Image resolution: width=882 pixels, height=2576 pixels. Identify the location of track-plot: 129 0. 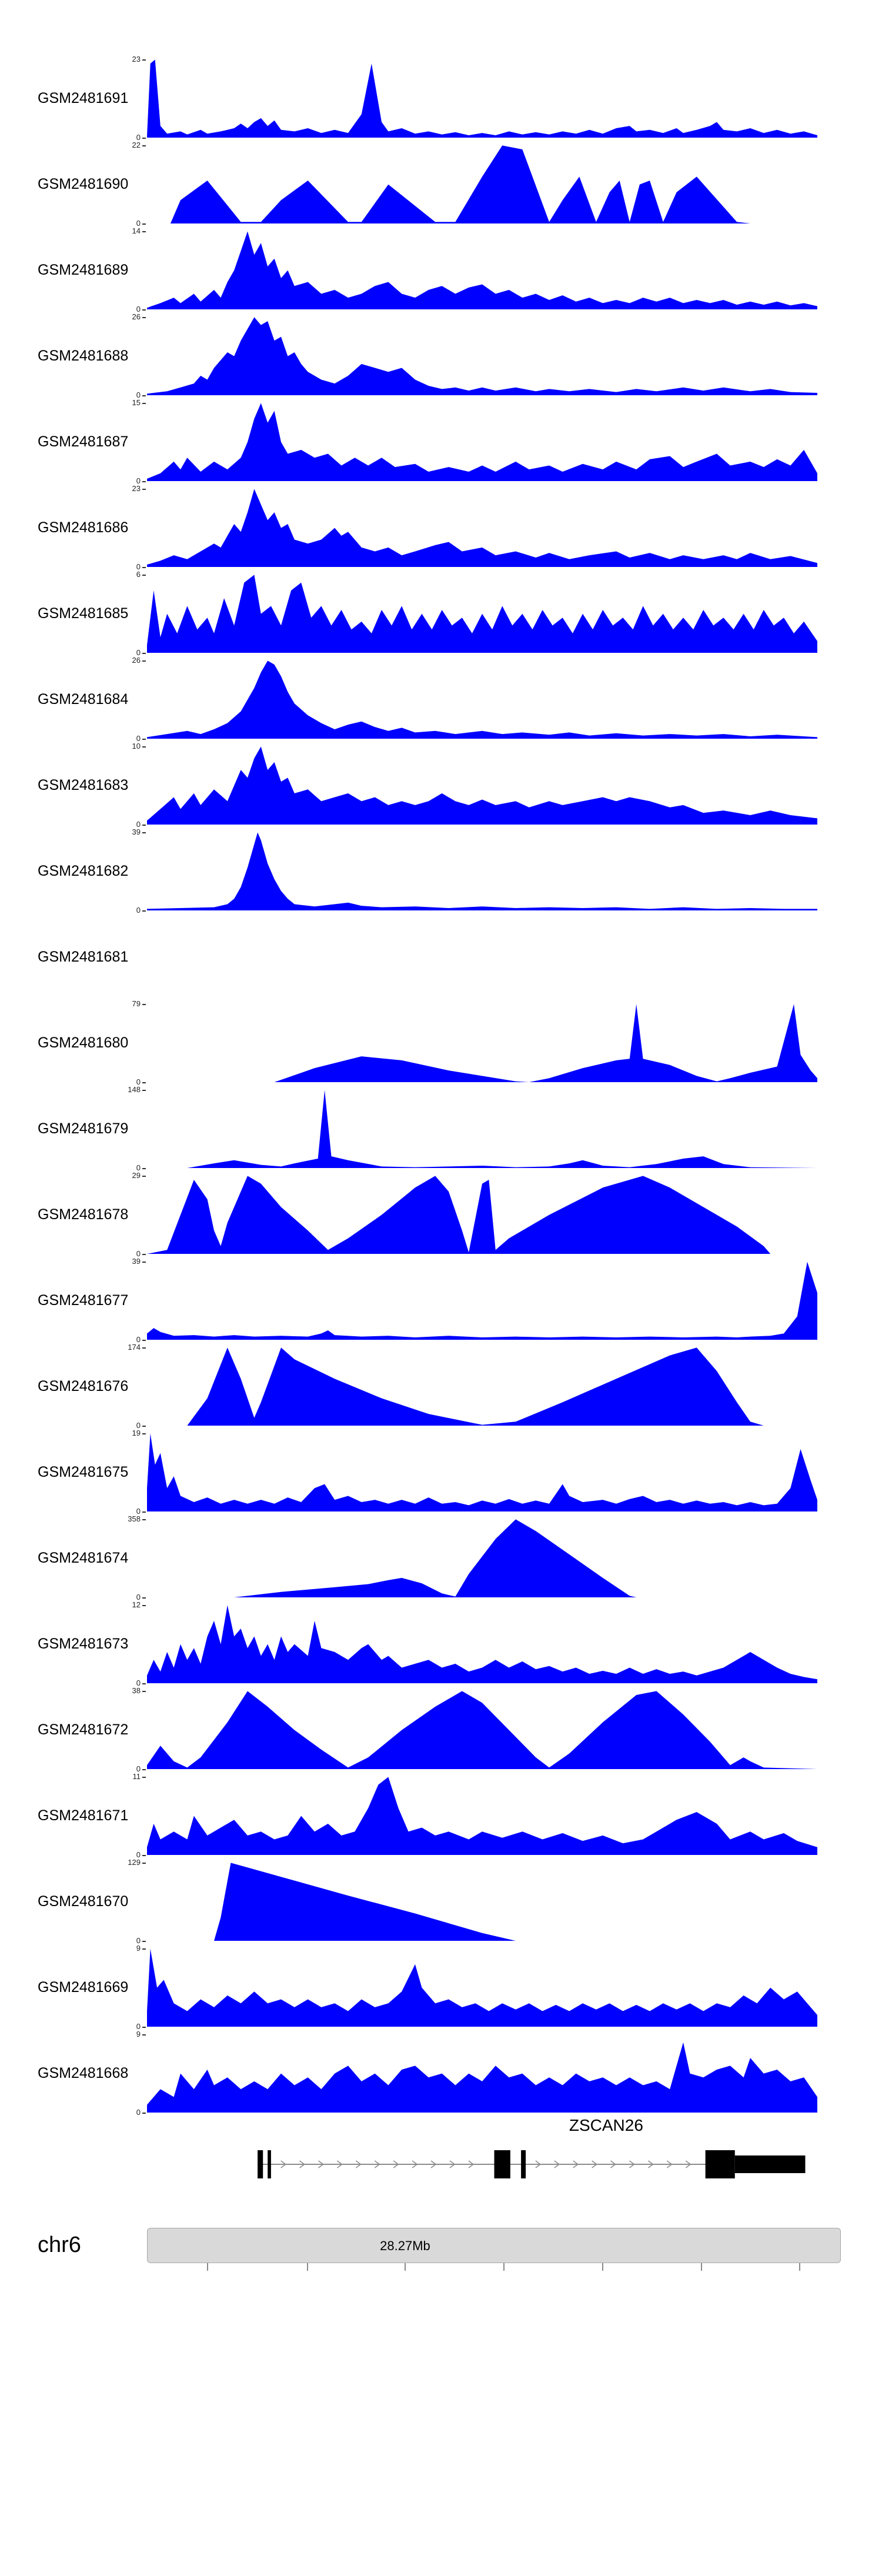
(472, 1901).